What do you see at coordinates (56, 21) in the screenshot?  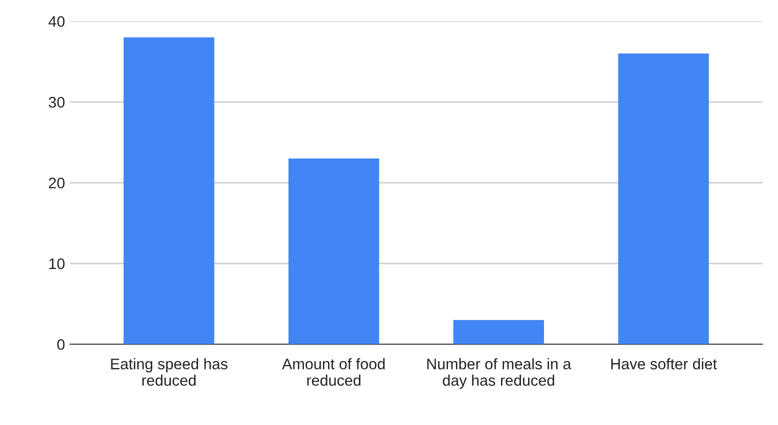 I see `y-tick-label: 40` at bounding box center [56, 21].